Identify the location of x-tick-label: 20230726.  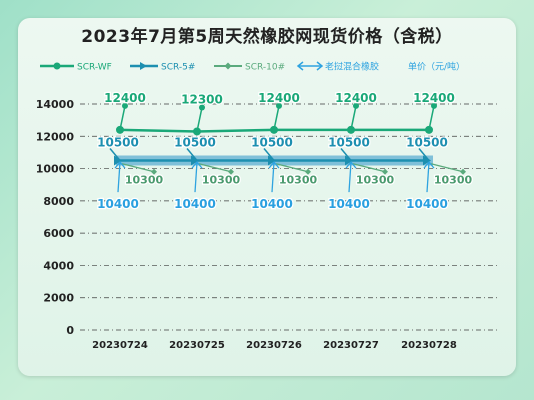
(274, 345).